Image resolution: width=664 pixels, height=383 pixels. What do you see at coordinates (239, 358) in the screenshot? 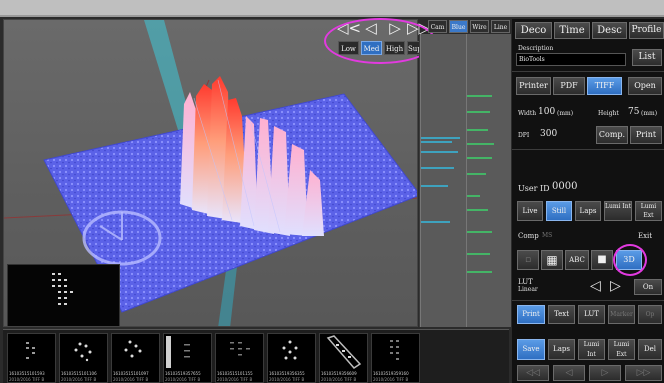
I see `thumbnail: 16103515101155 2010/2016 TIFF B` at bounding box center [239, 358].